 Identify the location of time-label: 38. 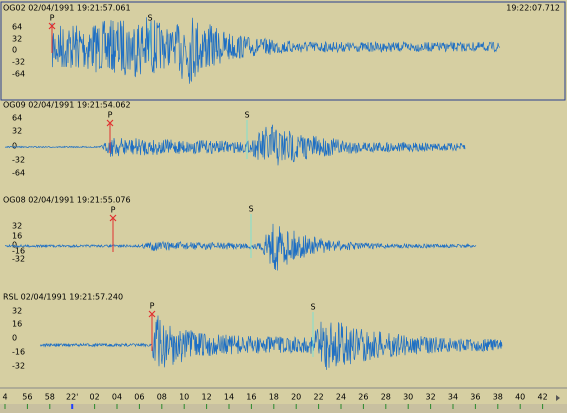
(498, 397).